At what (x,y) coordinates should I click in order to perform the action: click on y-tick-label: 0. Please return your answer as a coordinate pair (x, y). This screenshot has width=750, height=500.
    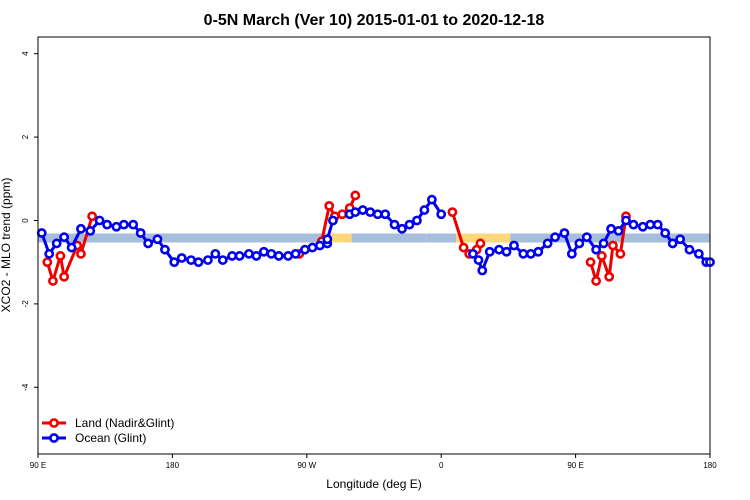
    Looking at the image, I should click on (25, 220).